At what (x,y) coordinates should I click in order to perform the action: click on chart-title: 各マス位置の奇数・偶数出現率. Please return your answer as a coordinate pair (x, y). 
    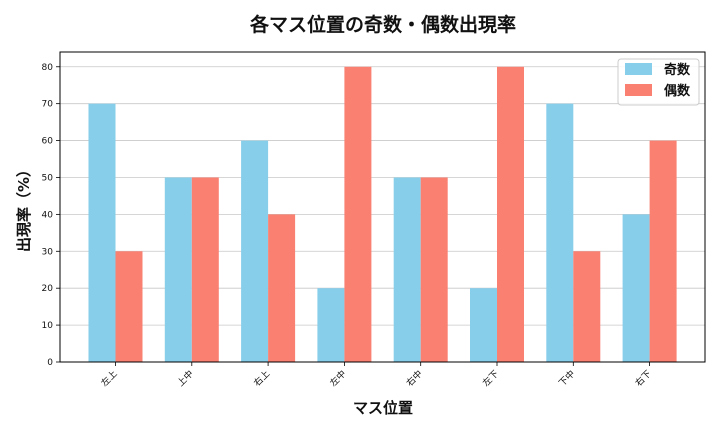
    Looking at the image, I should click on (382, 24).